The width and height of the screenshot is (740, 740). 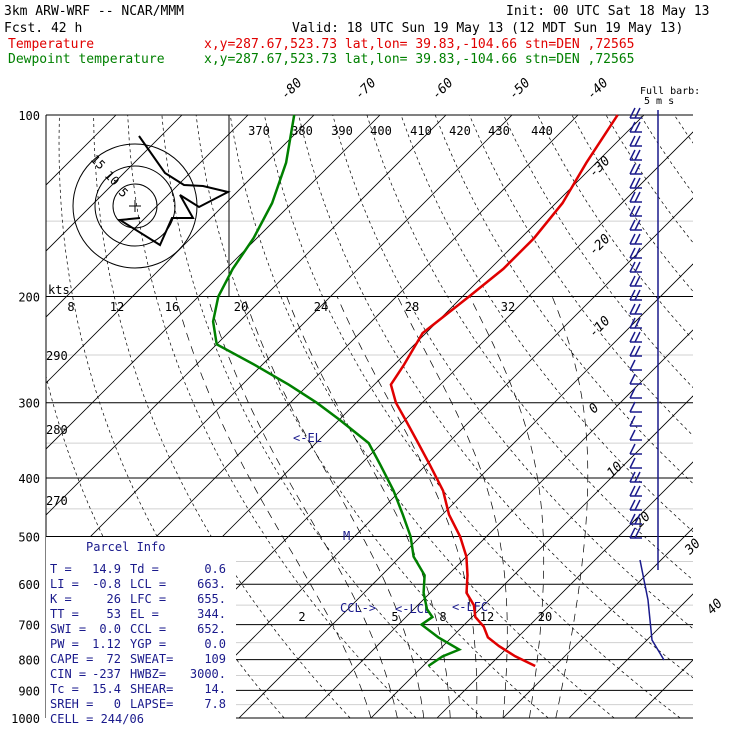 I want to click on parcel-info-cell: Tc =, so click(x=64, y=689).